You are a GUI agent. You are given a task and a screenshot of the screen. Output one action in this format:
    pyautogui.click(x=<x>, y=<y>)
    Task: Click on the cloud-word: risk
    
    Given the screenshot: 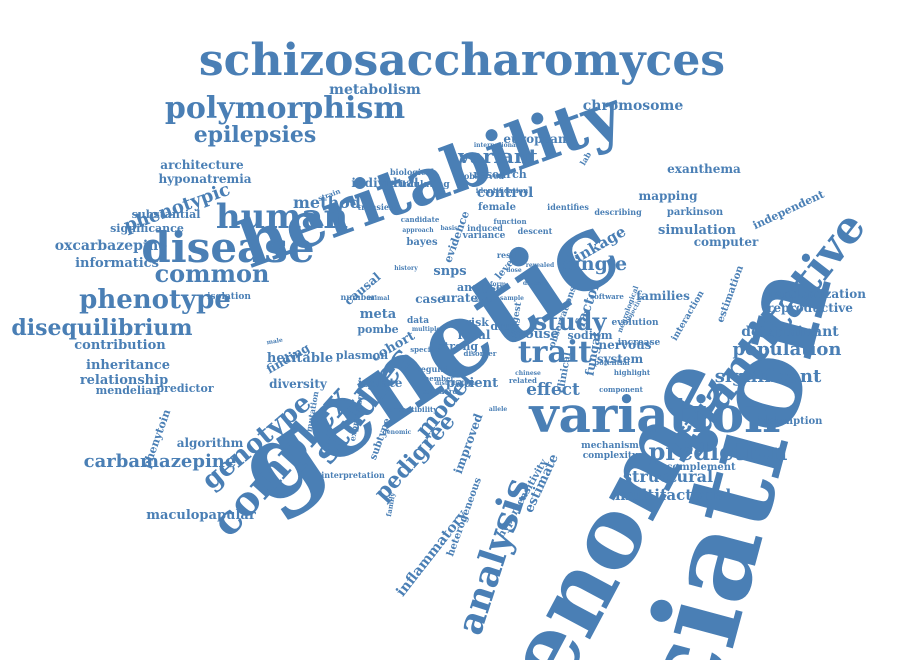 What is the action you would take?
    pyautogui.click(x=477, y=322)
    